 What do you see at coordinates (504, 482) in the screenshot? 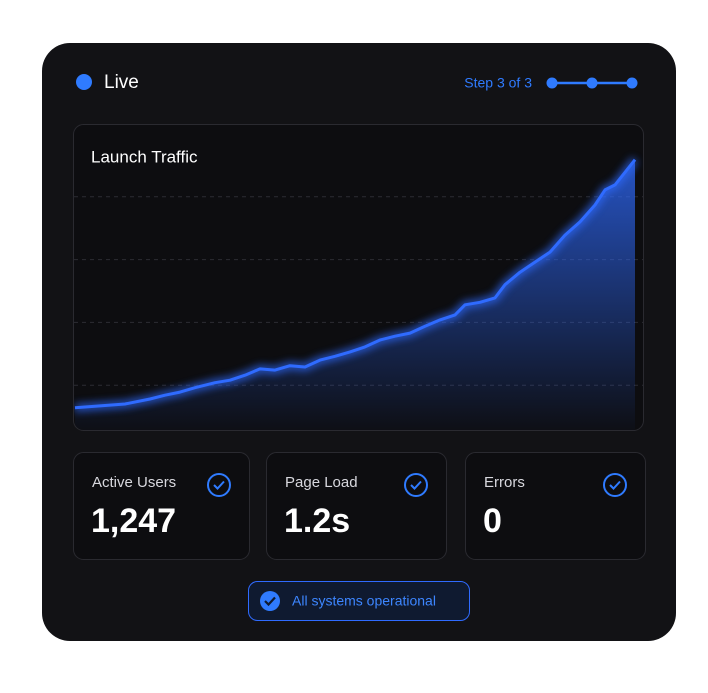
I see `stat-label: Errors` at bounding box center [504, 482].